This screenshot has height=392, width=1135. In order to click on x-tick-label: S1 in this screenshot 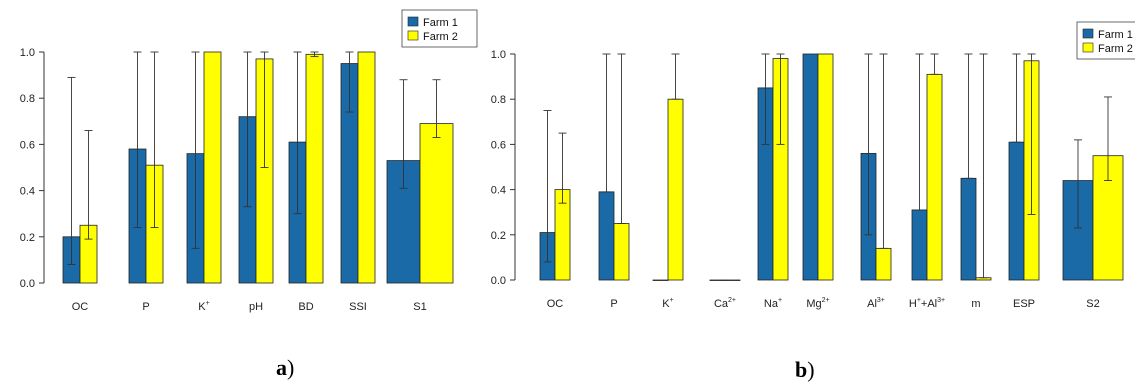, I will do `click(419, 307)`.